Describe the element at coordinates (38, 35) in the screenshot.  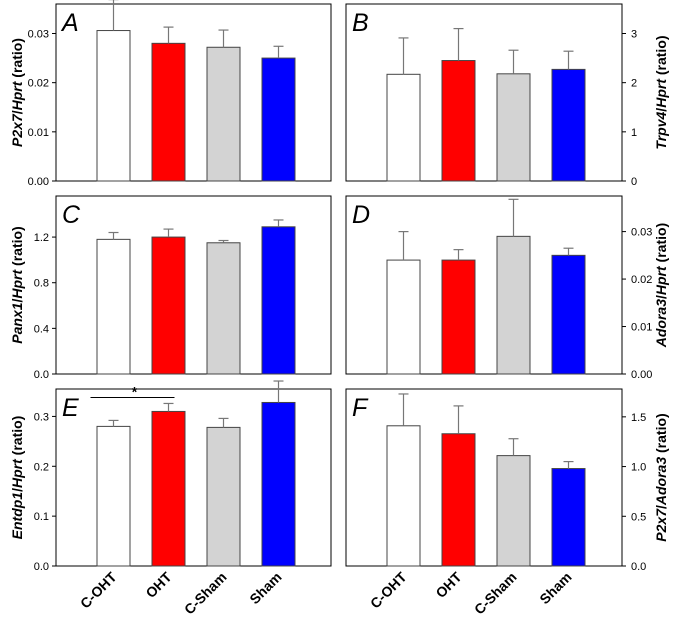
I see `panel-a-ytick-label: 0.03` at that location.